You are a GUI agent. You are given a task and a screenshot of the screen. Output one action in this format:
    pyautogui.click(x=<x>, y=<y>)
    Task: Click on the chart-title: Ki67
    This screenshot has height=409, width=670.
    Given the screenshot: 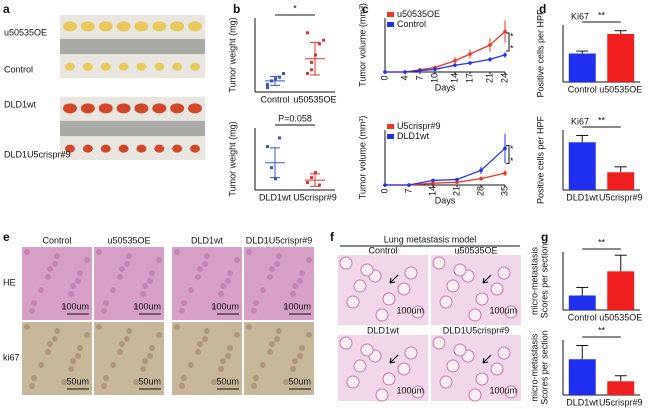 What is the action you would take?
    pyautogui.click(x=580, y=16)
    